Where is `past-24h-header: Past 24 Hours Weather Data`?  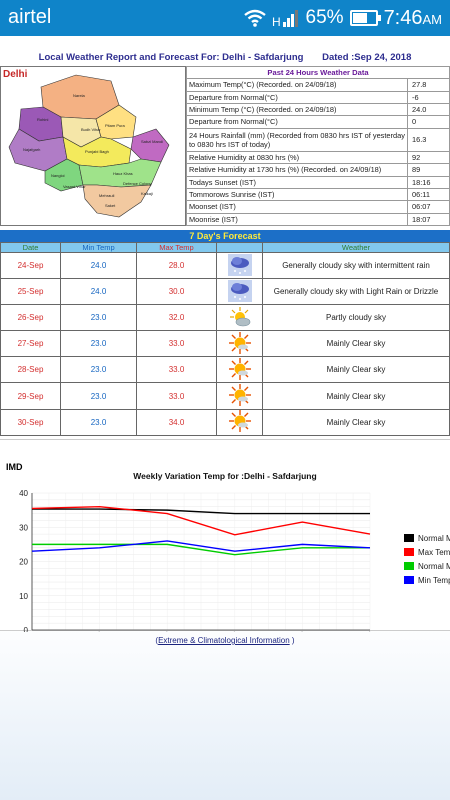 past-24h-header: Past 24 Hours Weather Data is located at coordinates (318, 72).